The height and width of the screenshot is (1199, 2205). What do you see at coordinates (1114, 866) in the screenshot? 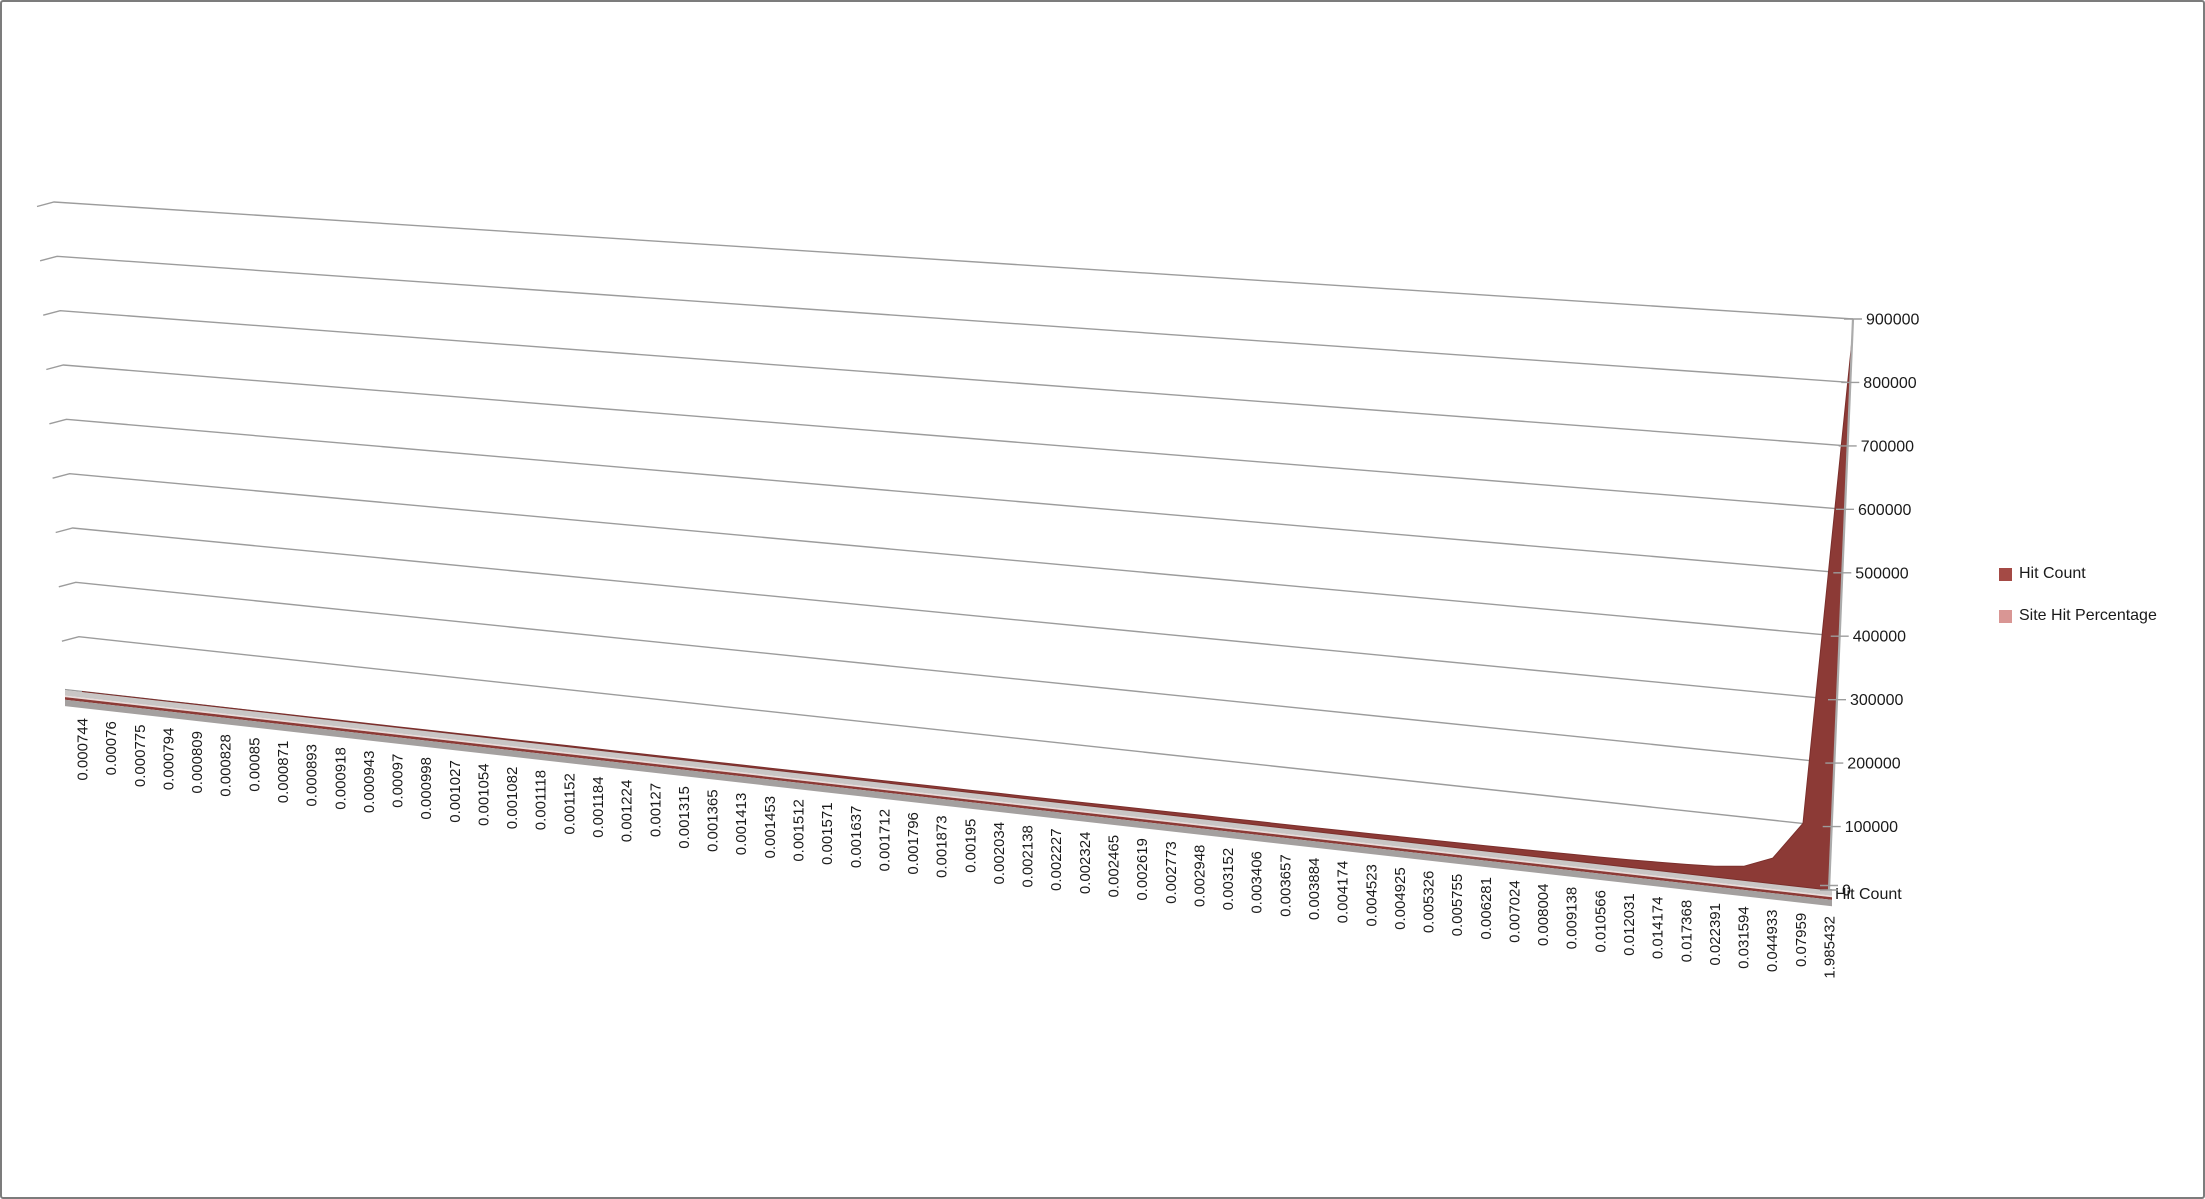
I see `category-axis-label: 0.002465` at bounding box center [1114, 866].